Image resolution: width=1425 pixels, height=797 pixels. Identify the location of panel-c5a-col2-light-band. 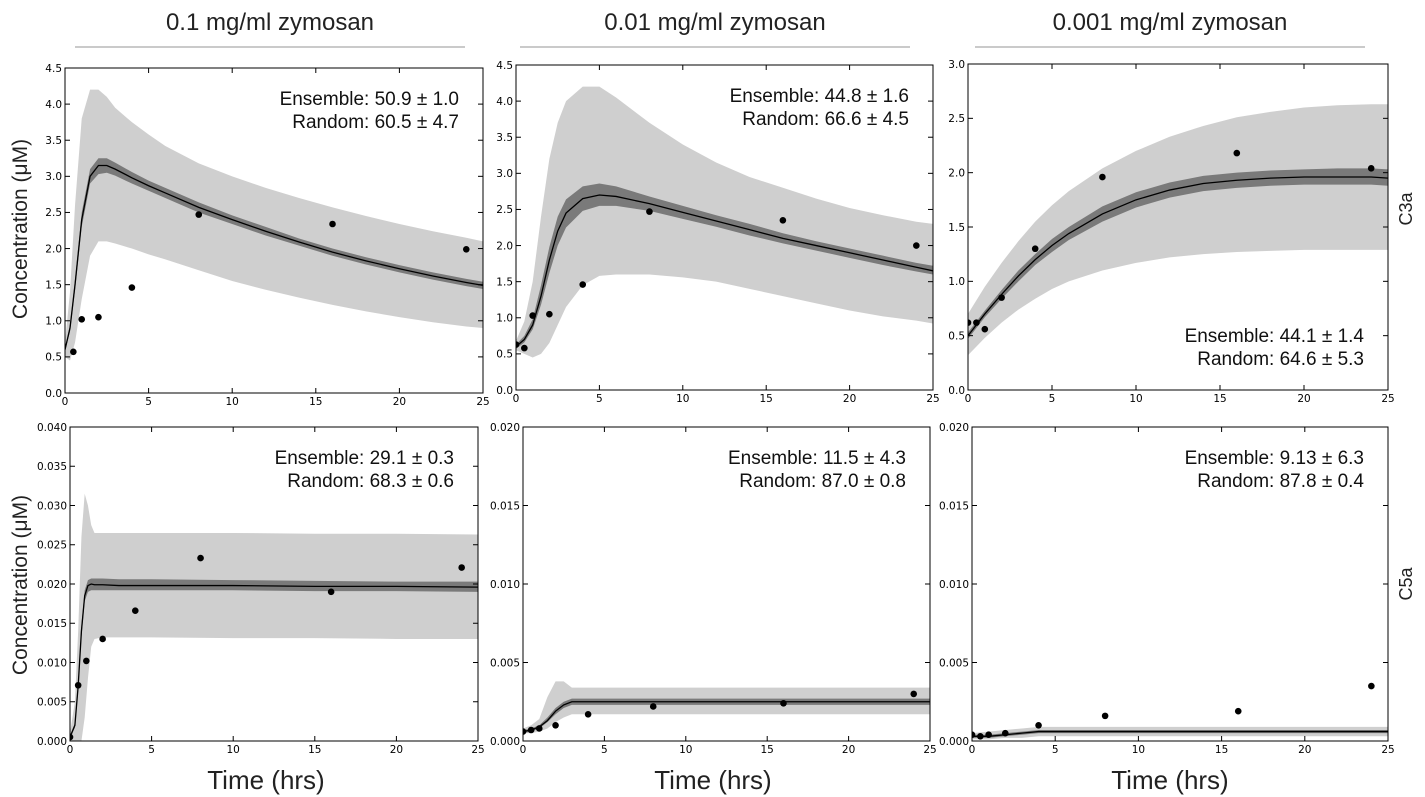
(726, 707).